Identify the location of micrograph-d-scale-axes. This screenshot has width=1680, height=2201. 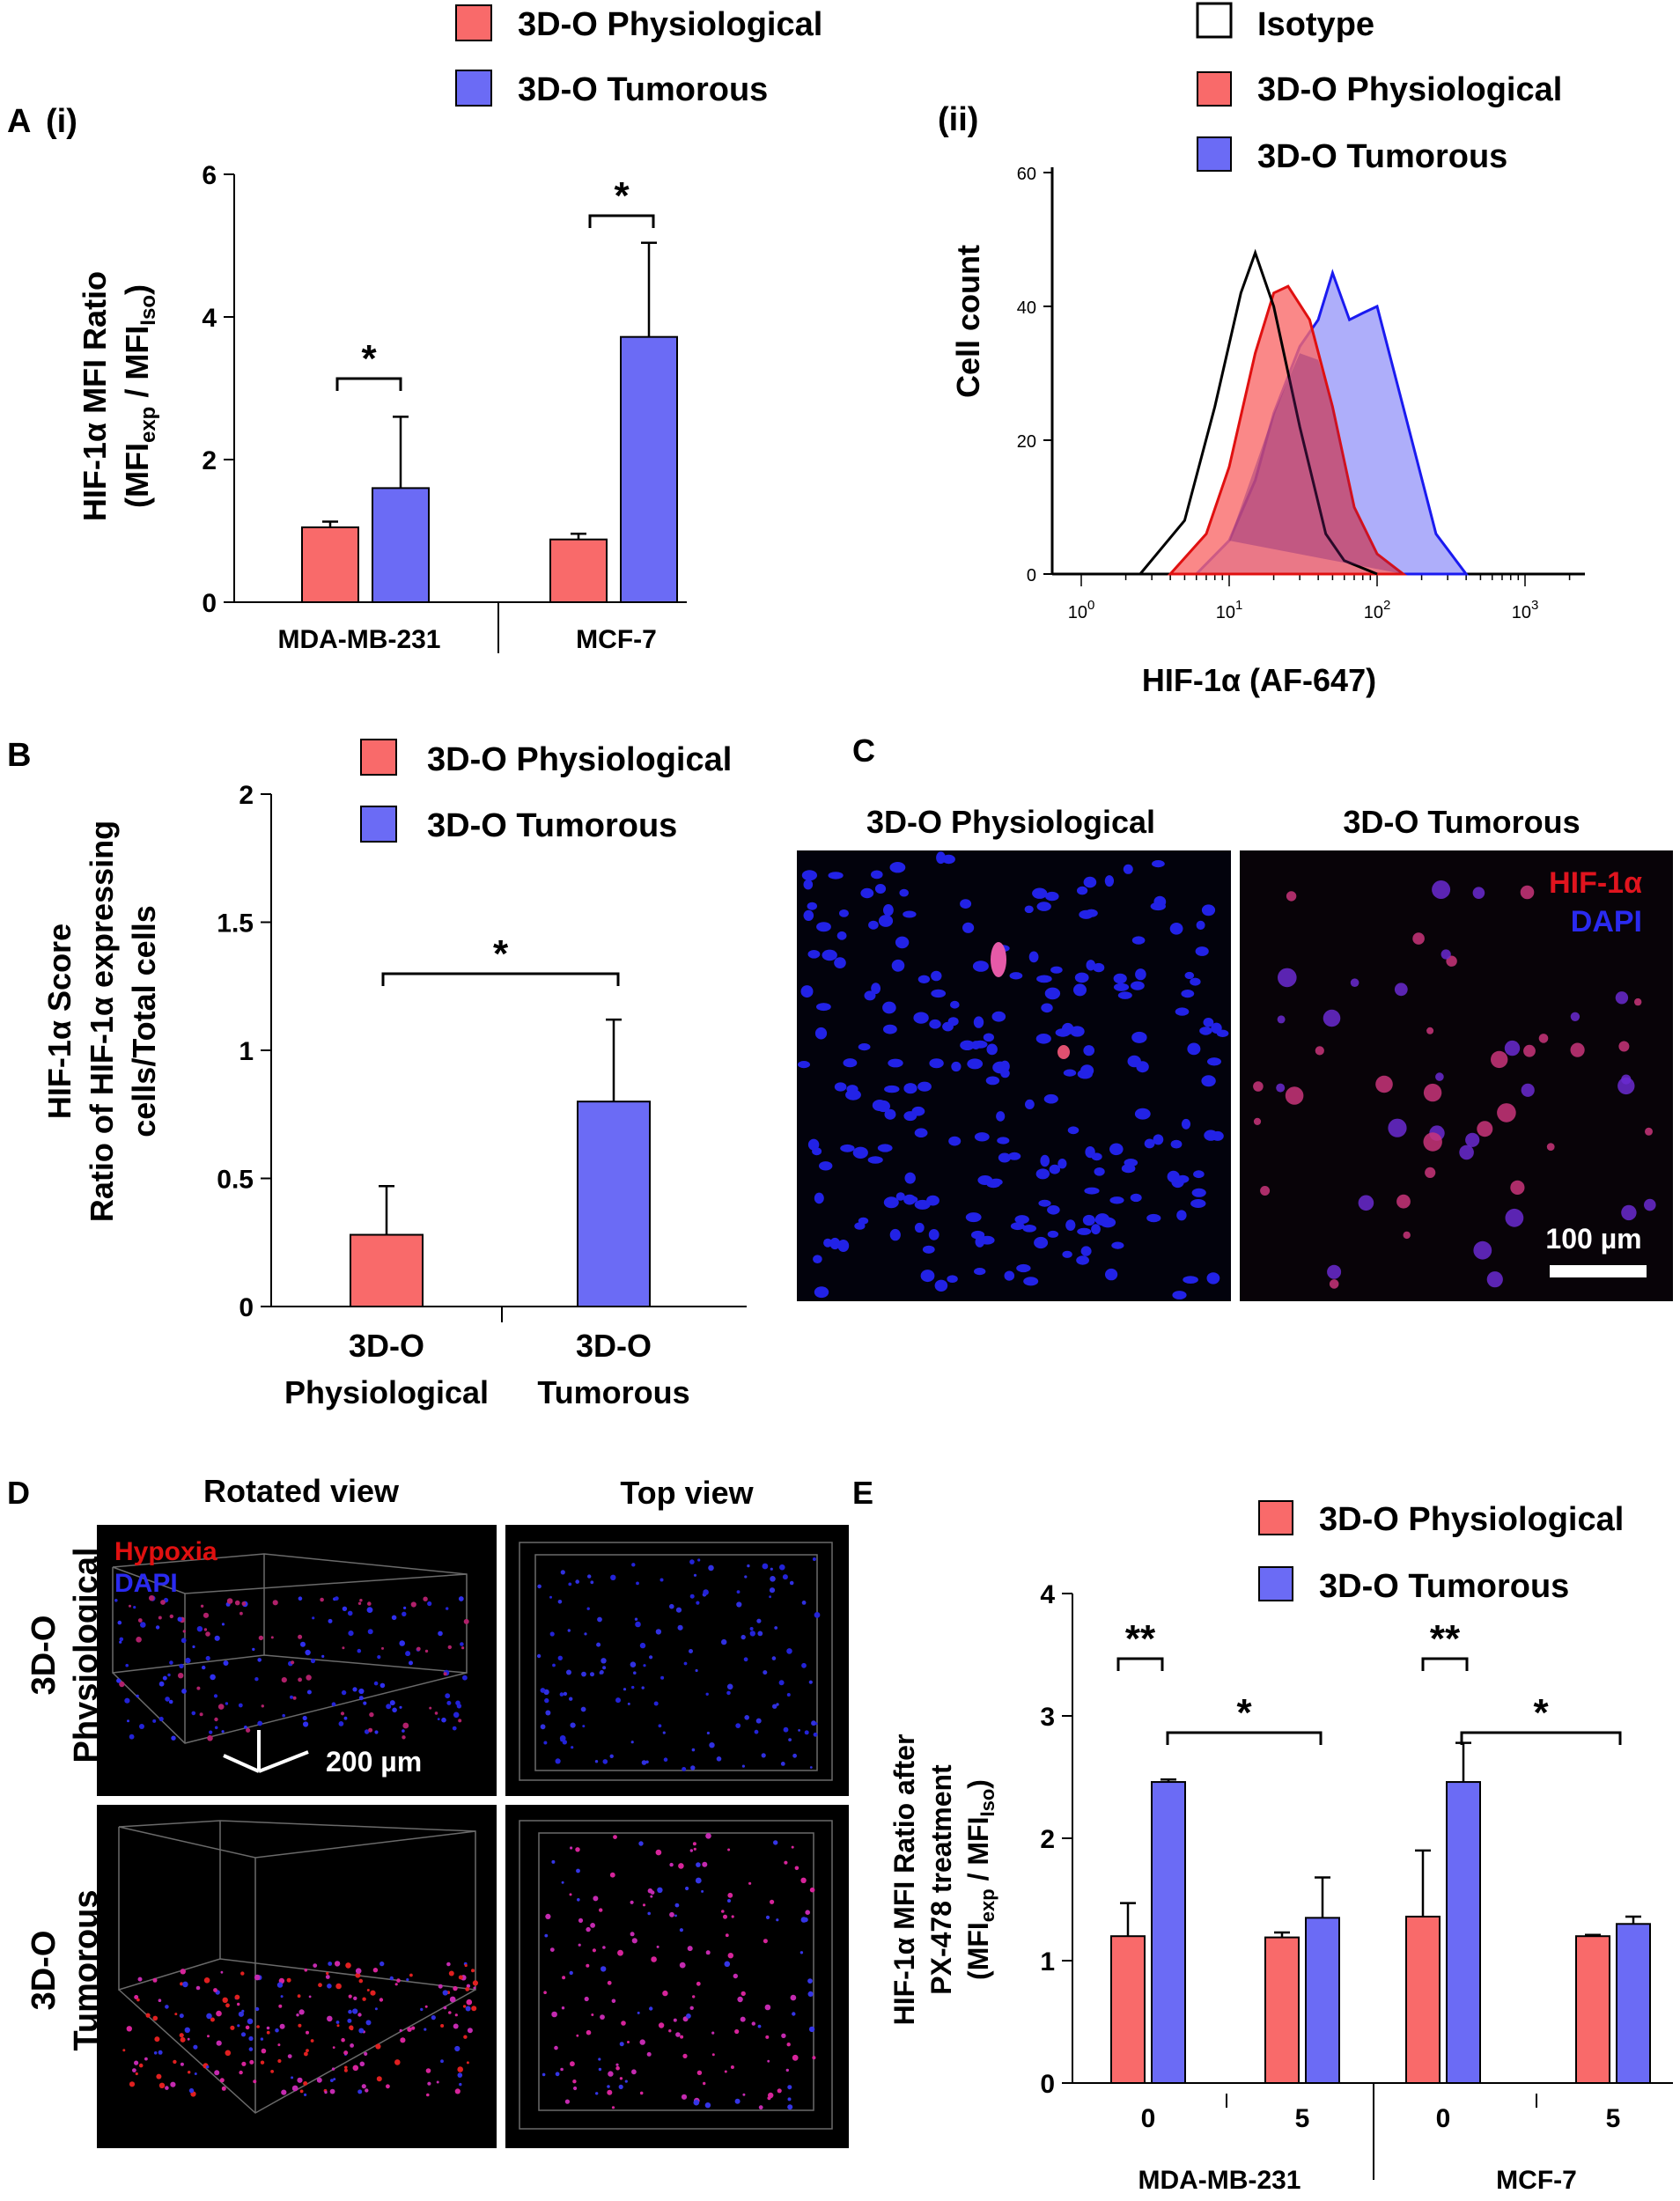
(266, 1751).